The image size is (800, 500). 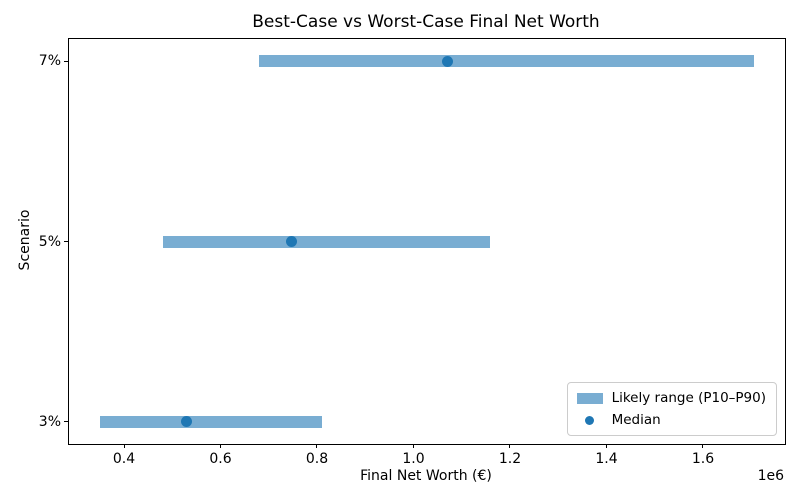 I want to click on y-tick-label: 3%, so click(x=49, y=421).